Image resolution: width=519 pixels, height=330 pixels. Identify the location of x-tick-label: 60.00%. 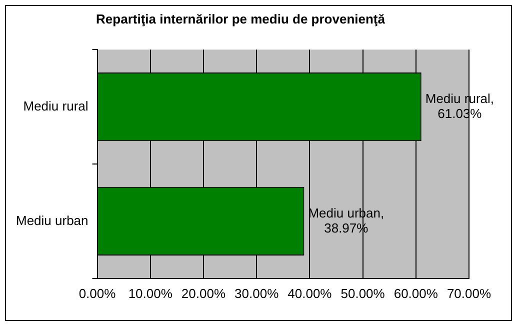
(416, 293).